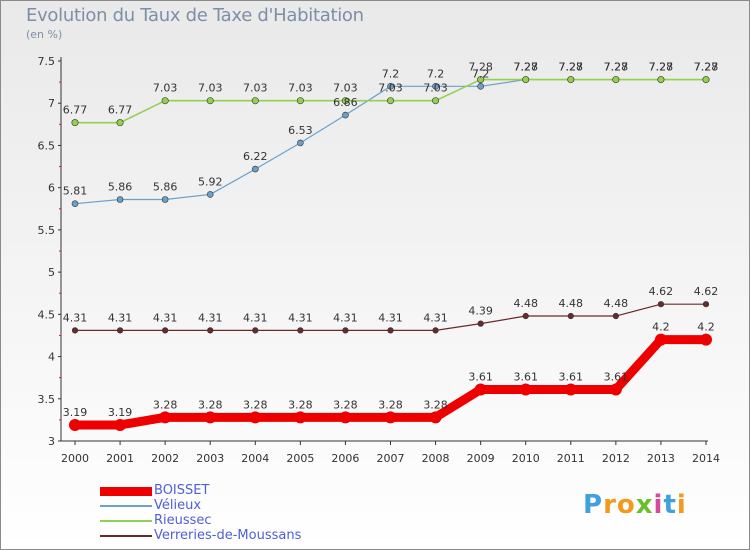  Describe the element at coordinates (481, 458) in the screenshot. I see `x-tick-label: 2009` at that location.